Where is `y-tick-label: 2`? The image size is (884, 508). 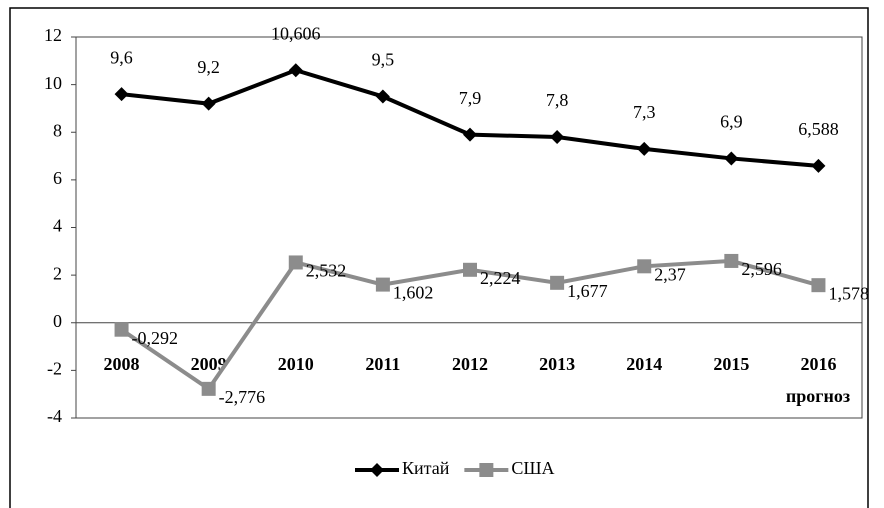 y-tick-label: 2 is located at coordinates (57, 273).